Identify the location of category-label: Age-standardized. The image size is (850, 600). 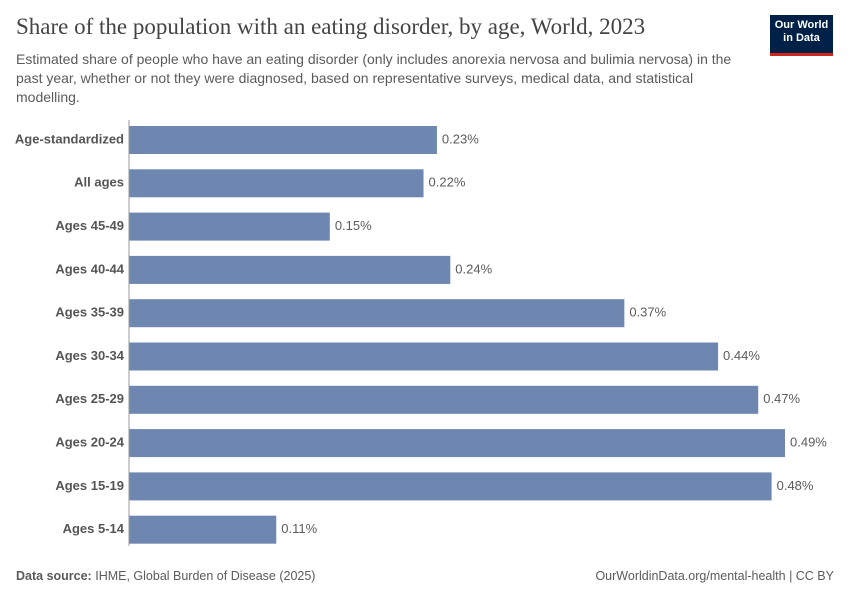
(69, 138).